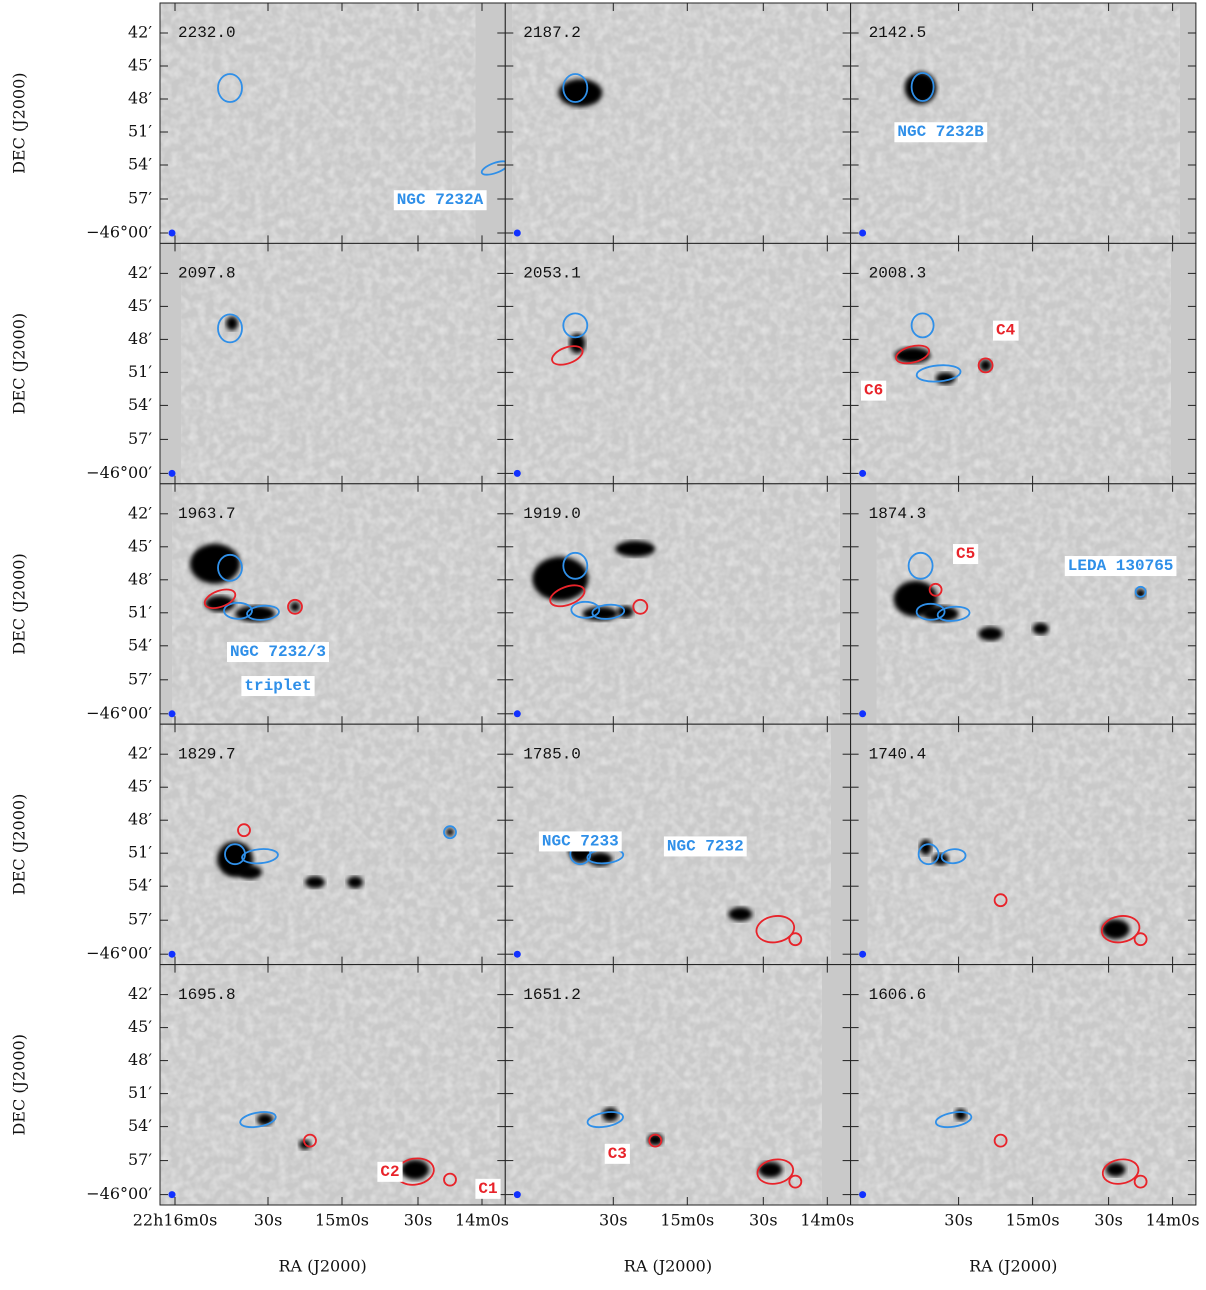 This screenshot has width=1206, height=1290. Describe the element at coordinates (332, 123) in the screenshot. I see `panel: 2232.0 NGC 7232A` at that location.